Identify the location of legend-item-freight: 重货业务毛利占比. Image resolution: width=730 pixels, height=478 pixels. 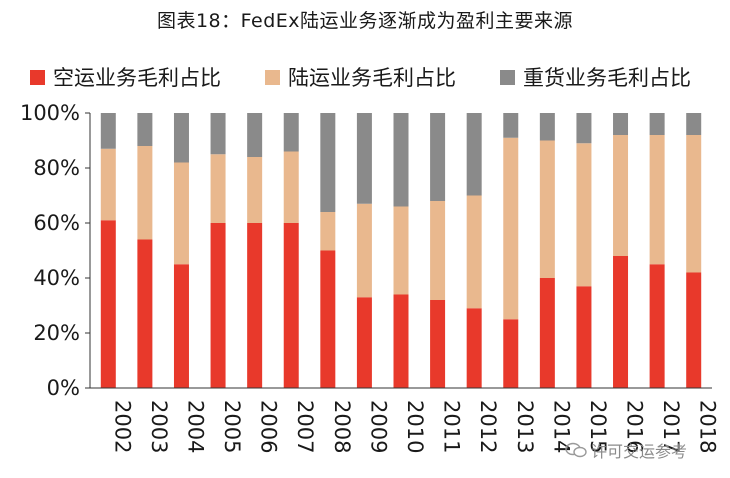
(595, 77).